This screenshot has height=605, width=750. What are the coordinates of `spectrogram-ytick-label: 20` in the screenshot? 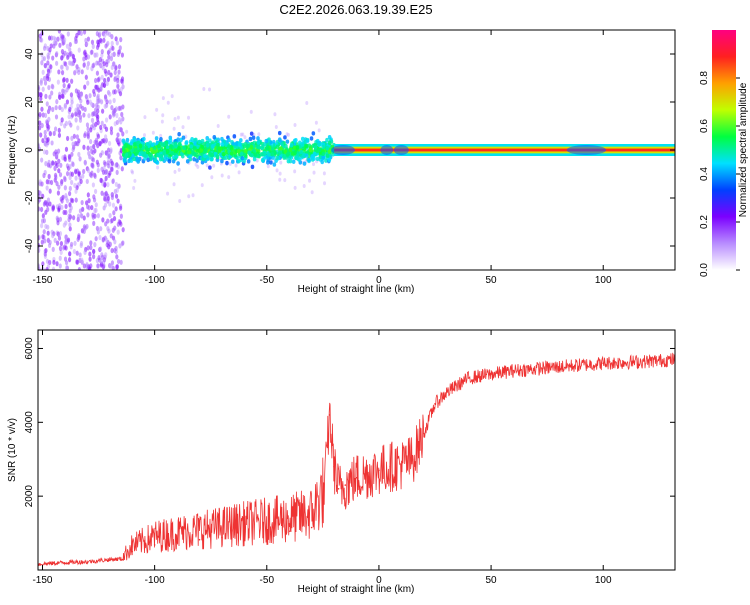 It's located at (29, 102).